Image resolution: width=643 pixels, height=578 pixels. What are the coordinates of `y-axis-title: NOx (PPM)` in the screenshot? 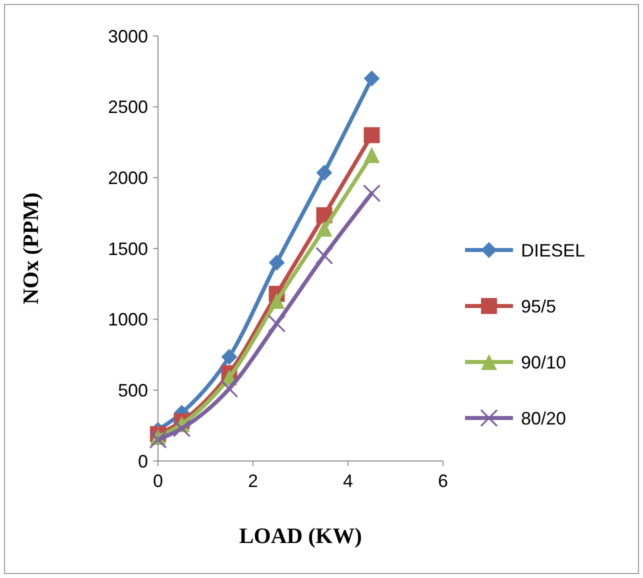 It's located at (30, 248).